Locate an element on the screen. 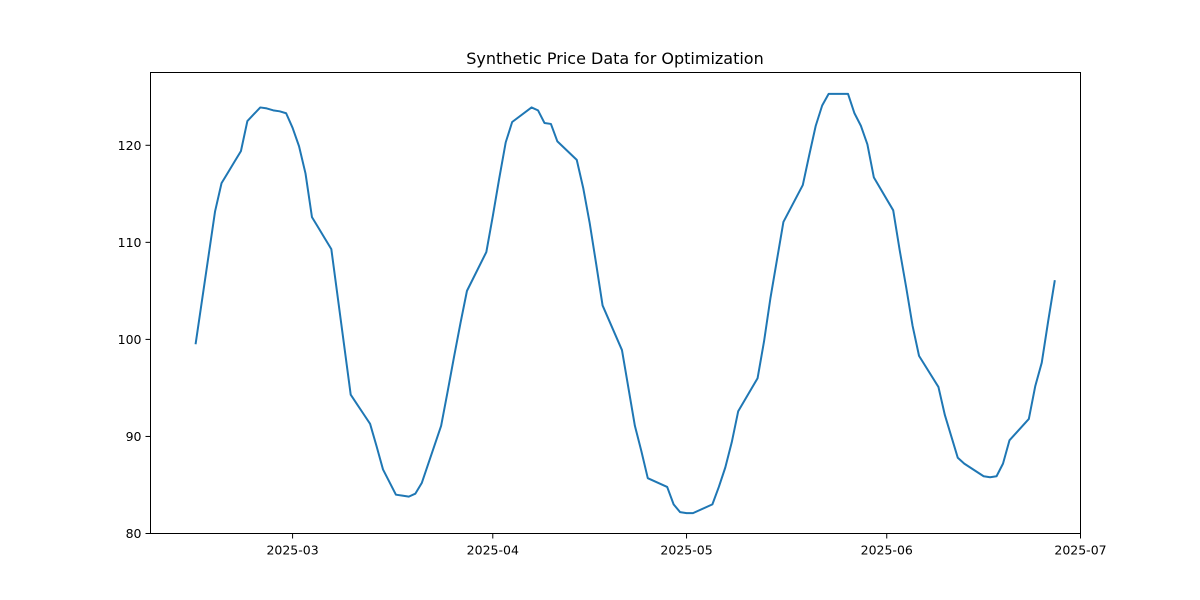  x-axis: 2025-03 2025-04 2025-05 2025-06 2025-07 is located at coordinates (686, 545).